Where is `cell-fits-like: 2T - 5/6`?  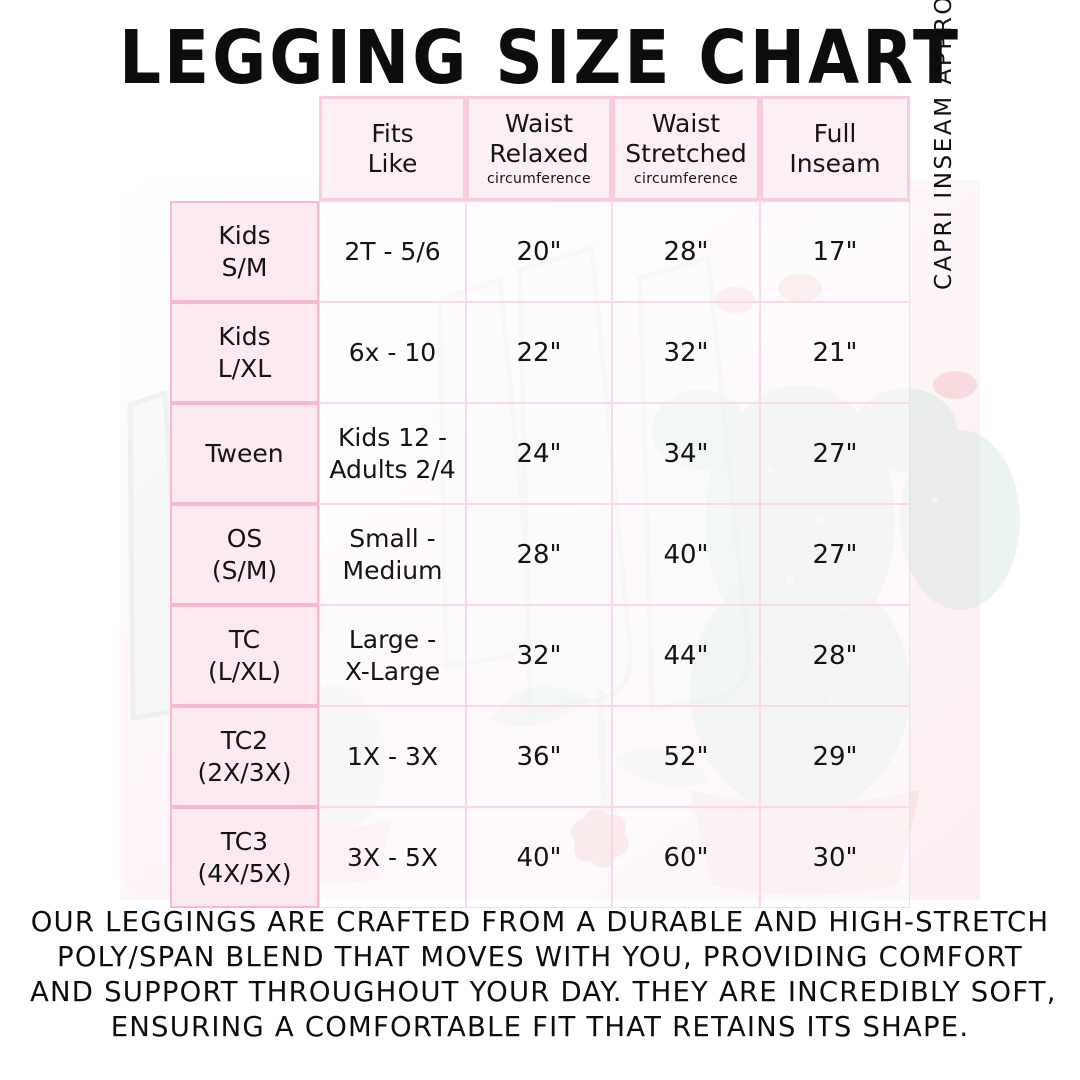 cell-fits-like: 2T - 5/6 is located at coordinates (392, 251).